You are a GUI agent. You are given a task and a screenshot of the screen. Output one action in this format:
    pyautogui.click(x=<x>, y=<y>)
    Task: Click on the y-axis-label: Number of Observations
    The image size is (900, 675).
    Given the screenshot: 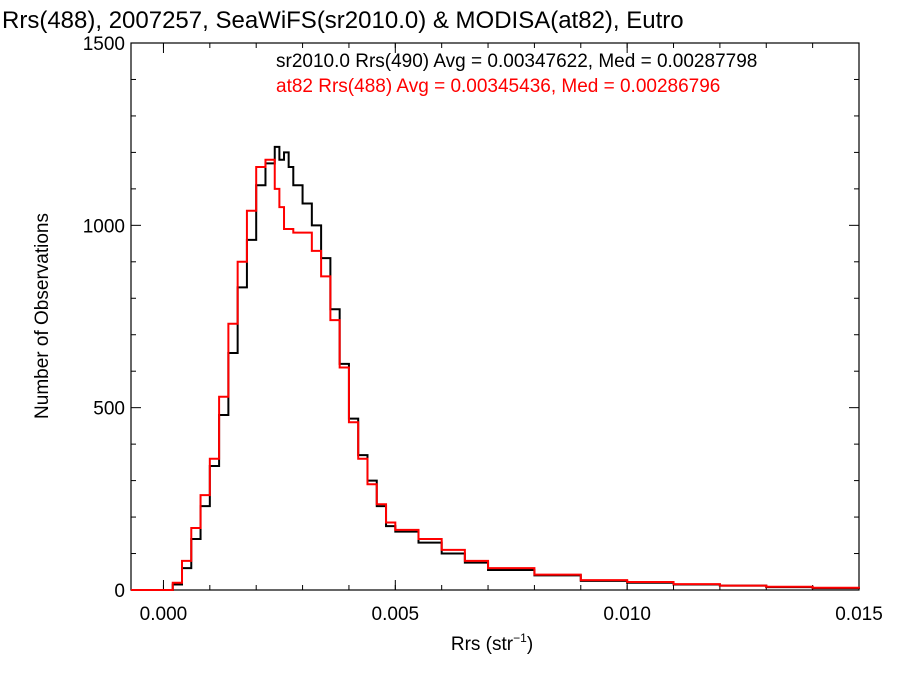 What is the action you would take?
    pyautogui.click(x=42, y=316)
    